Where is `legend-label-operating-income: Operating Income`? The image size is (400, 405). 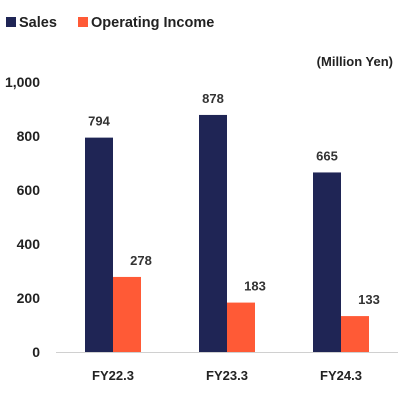 legend-label-operating-income: Operating Income is located at coordinates (152, 23).